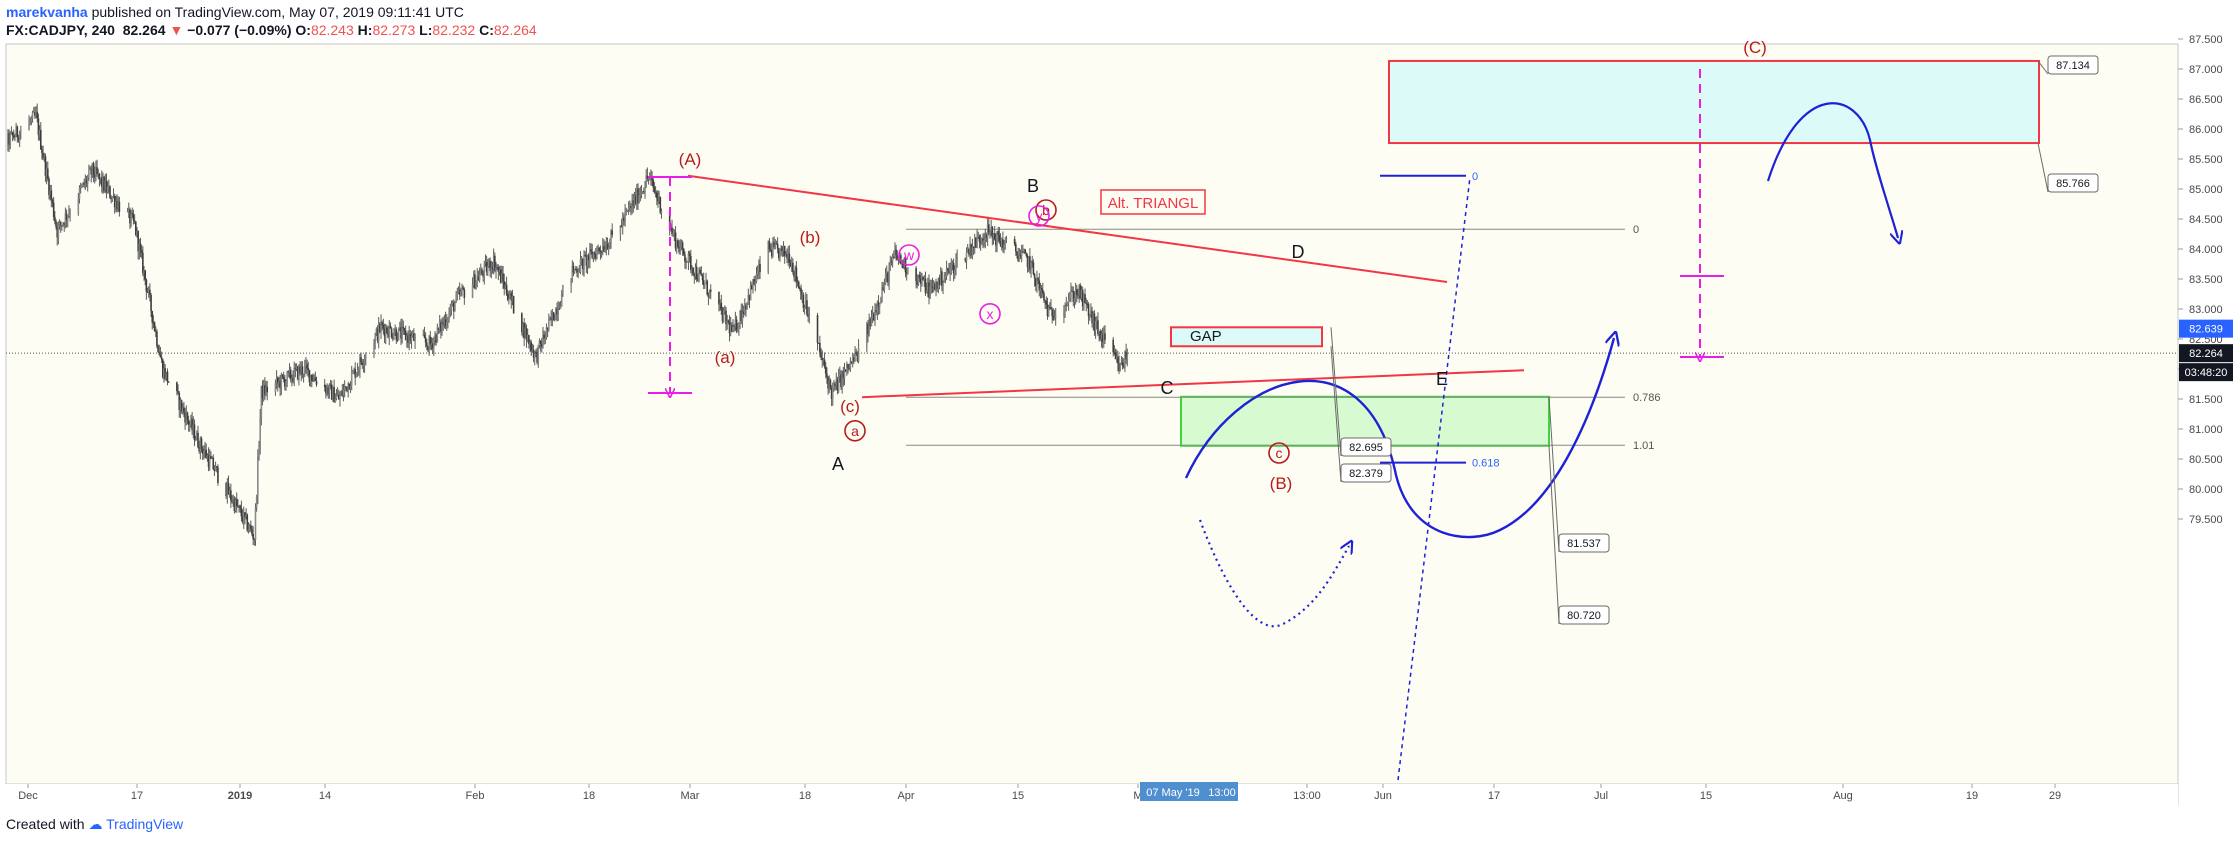 Image resolution: width=2235 pixels, height=842 pixels. Describe the element at coordinates (1137, 796) in the screenshot. I see `time-tick-label: M` at that location.